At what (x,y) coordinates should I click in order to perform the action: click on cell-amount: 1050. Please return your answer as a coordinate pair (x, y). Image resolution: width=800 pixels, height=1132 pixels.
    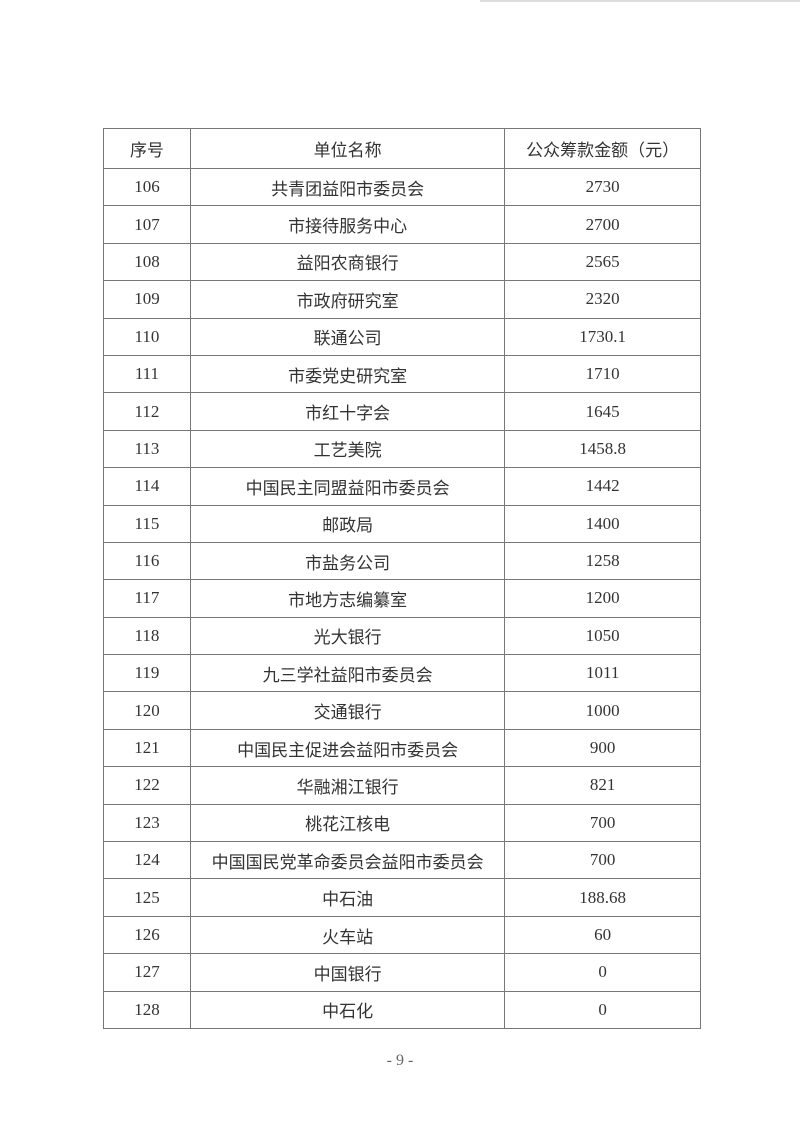
    Looking at the image, I should click on (602, 636).